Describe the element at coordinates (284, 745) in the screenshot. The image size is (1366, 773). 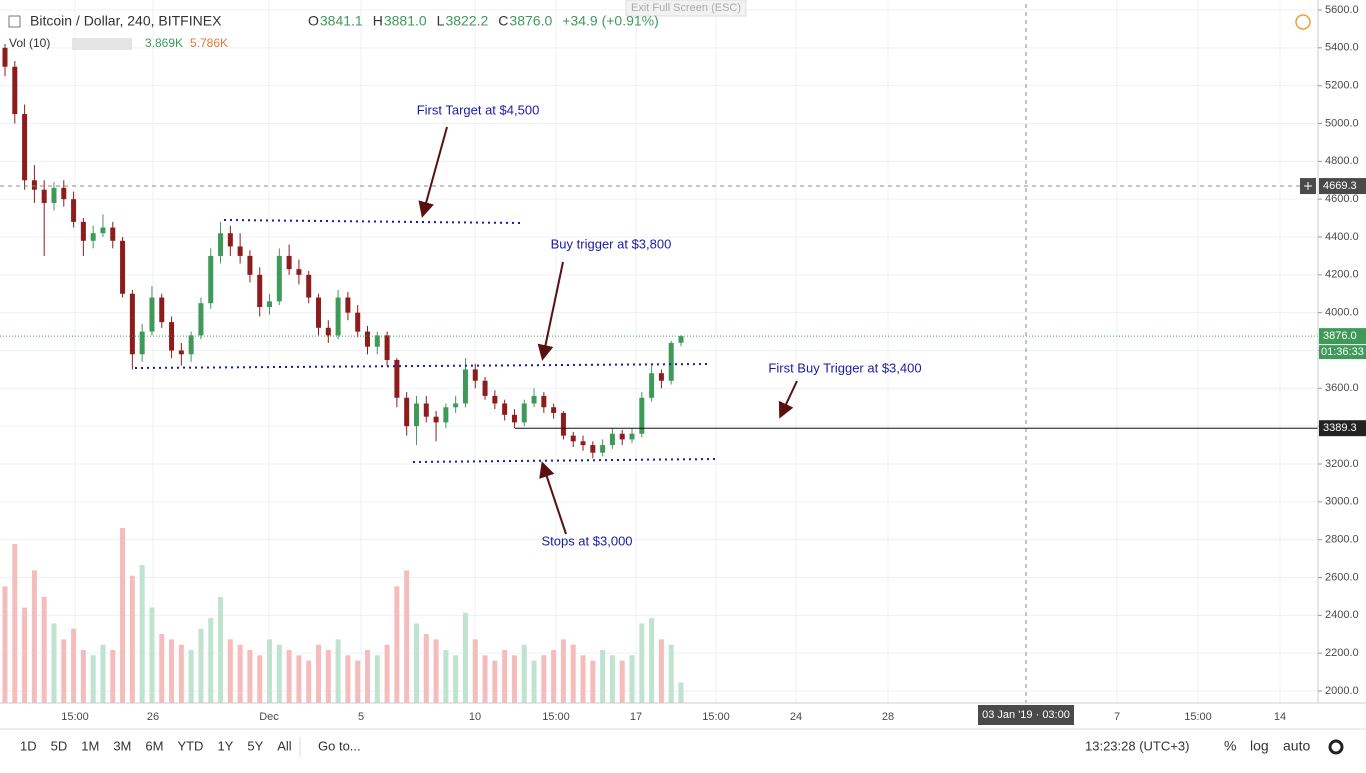
I see `range-button: All` at that location.